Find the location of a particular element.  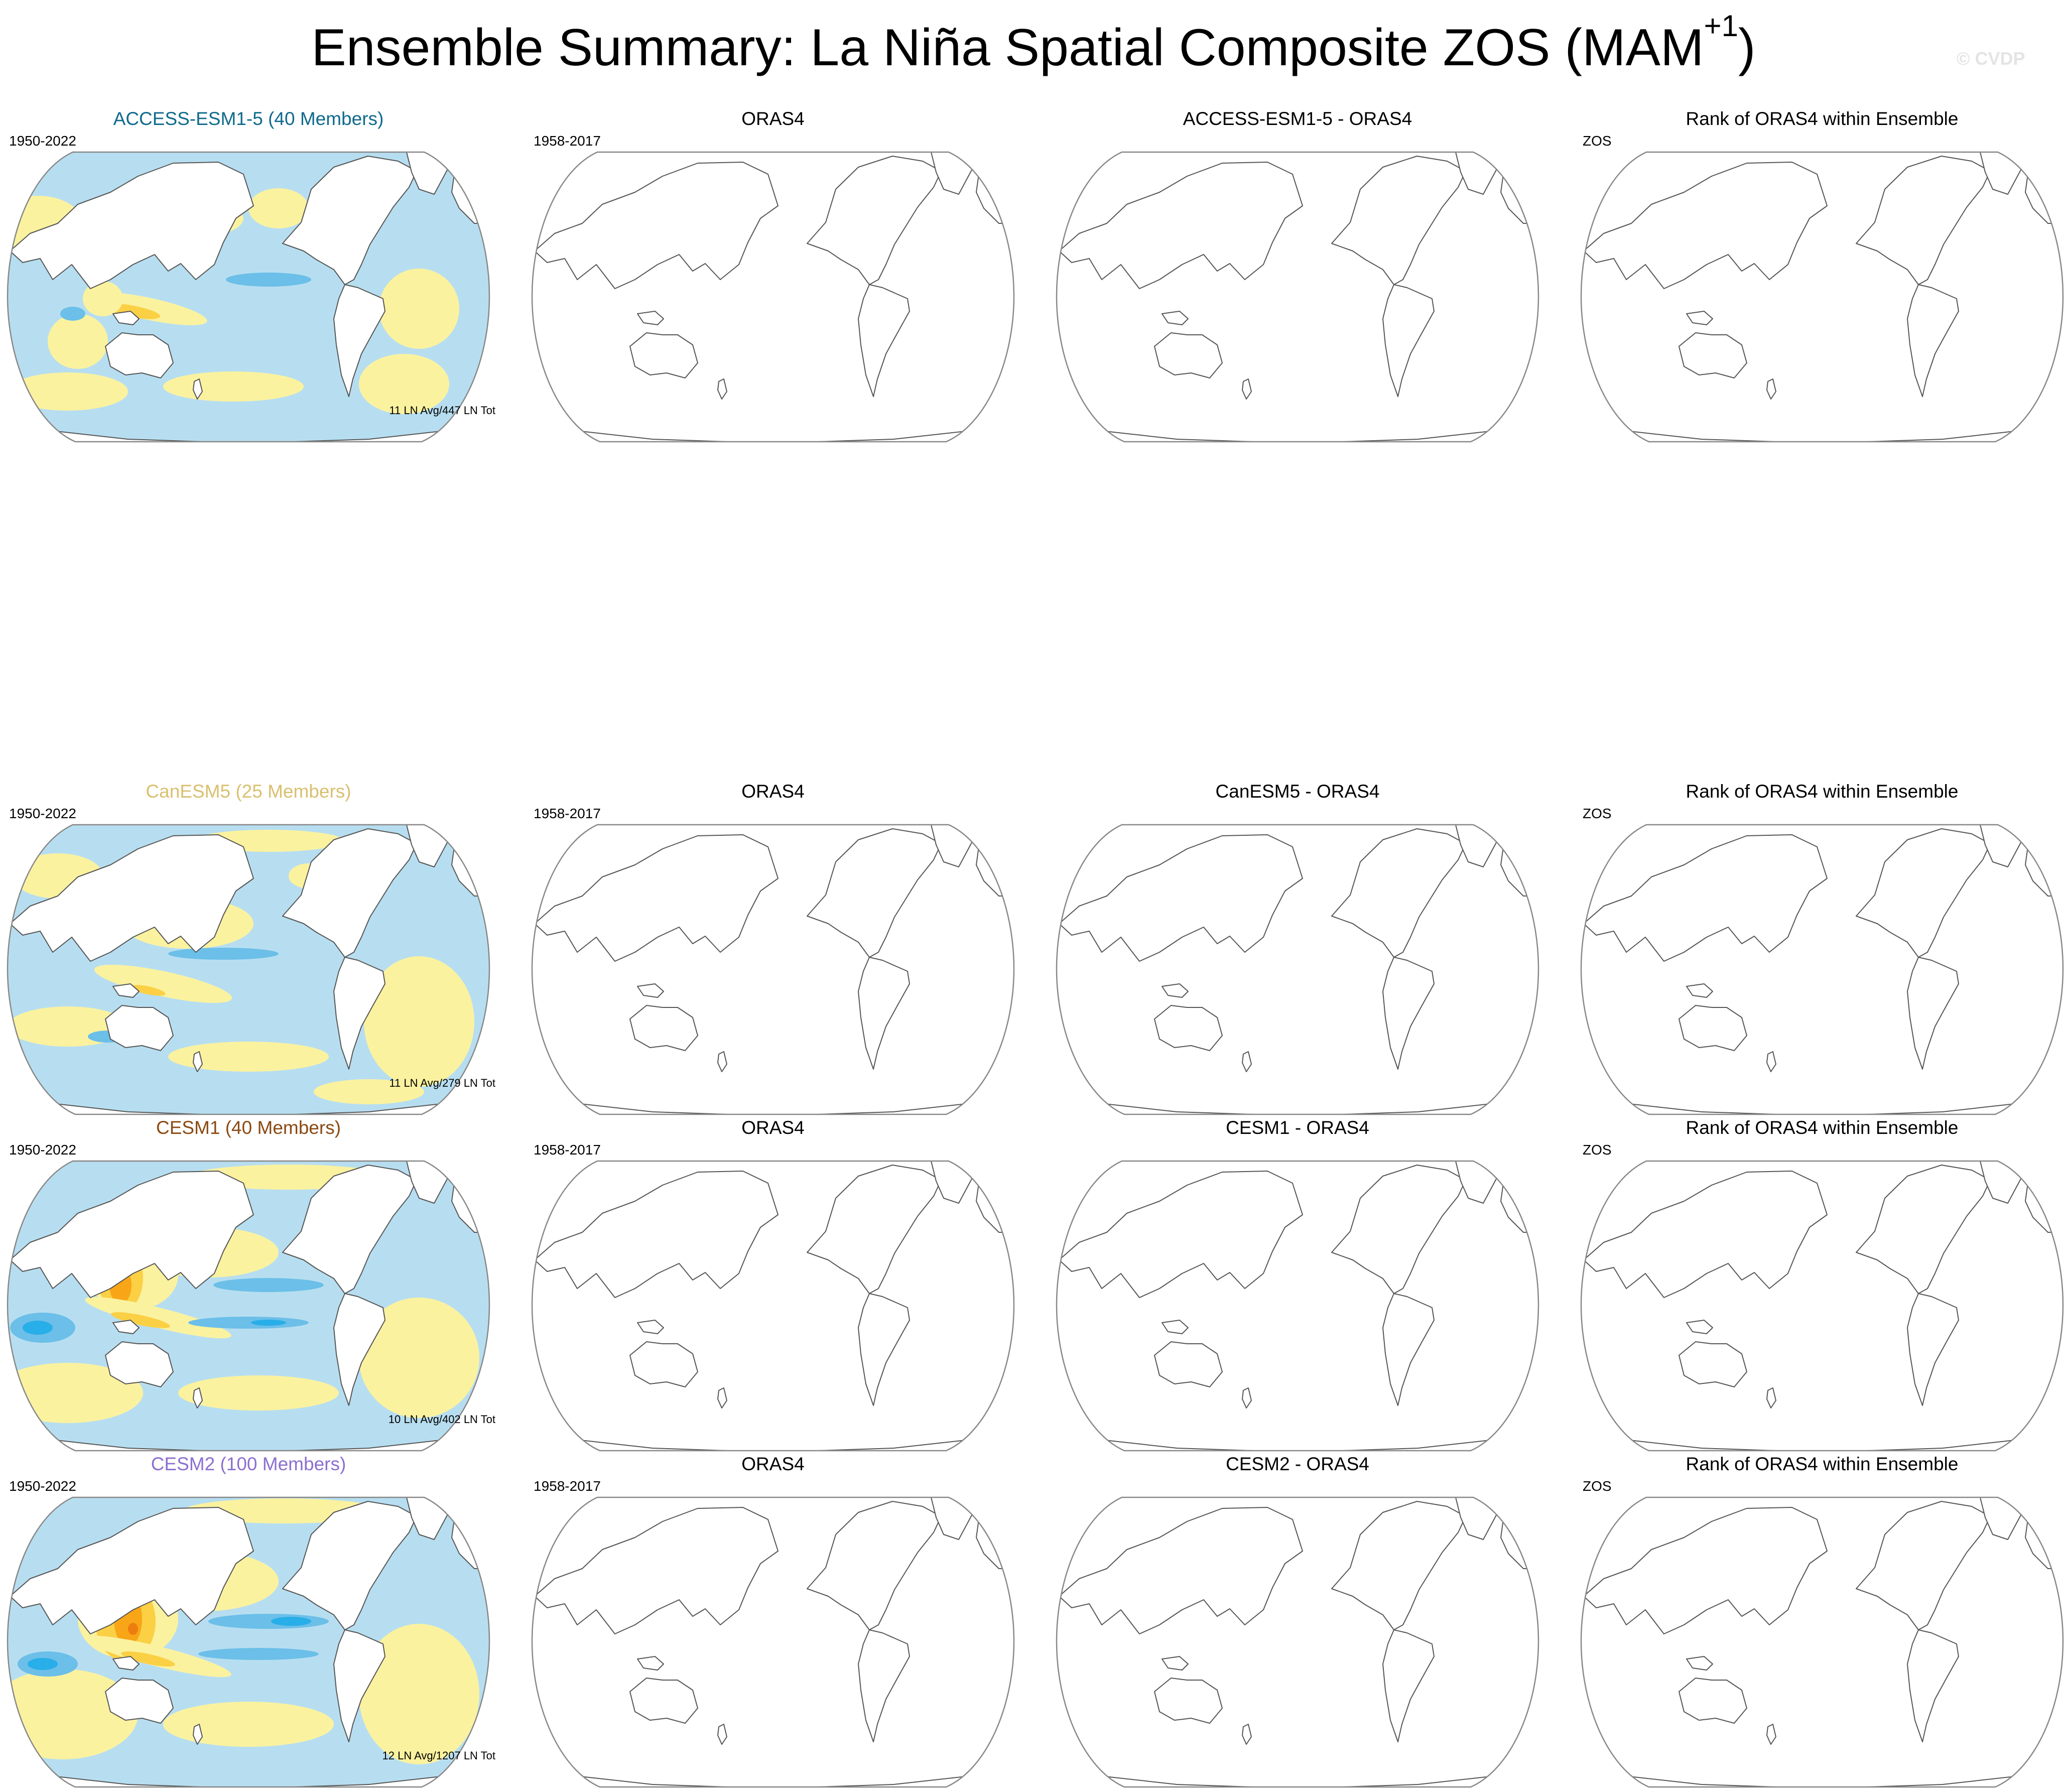

difference-panel-title: CanESM5 - ORAS4 is located at coordinates (1298, 791).